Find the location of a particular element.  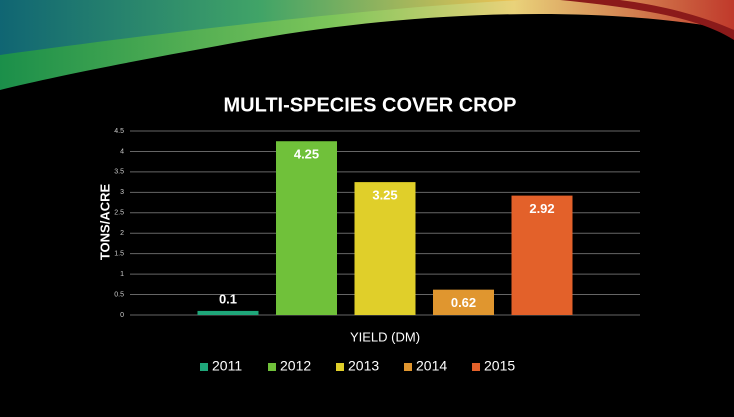

data-label: 2.92 is located at coordinates (541, 208).